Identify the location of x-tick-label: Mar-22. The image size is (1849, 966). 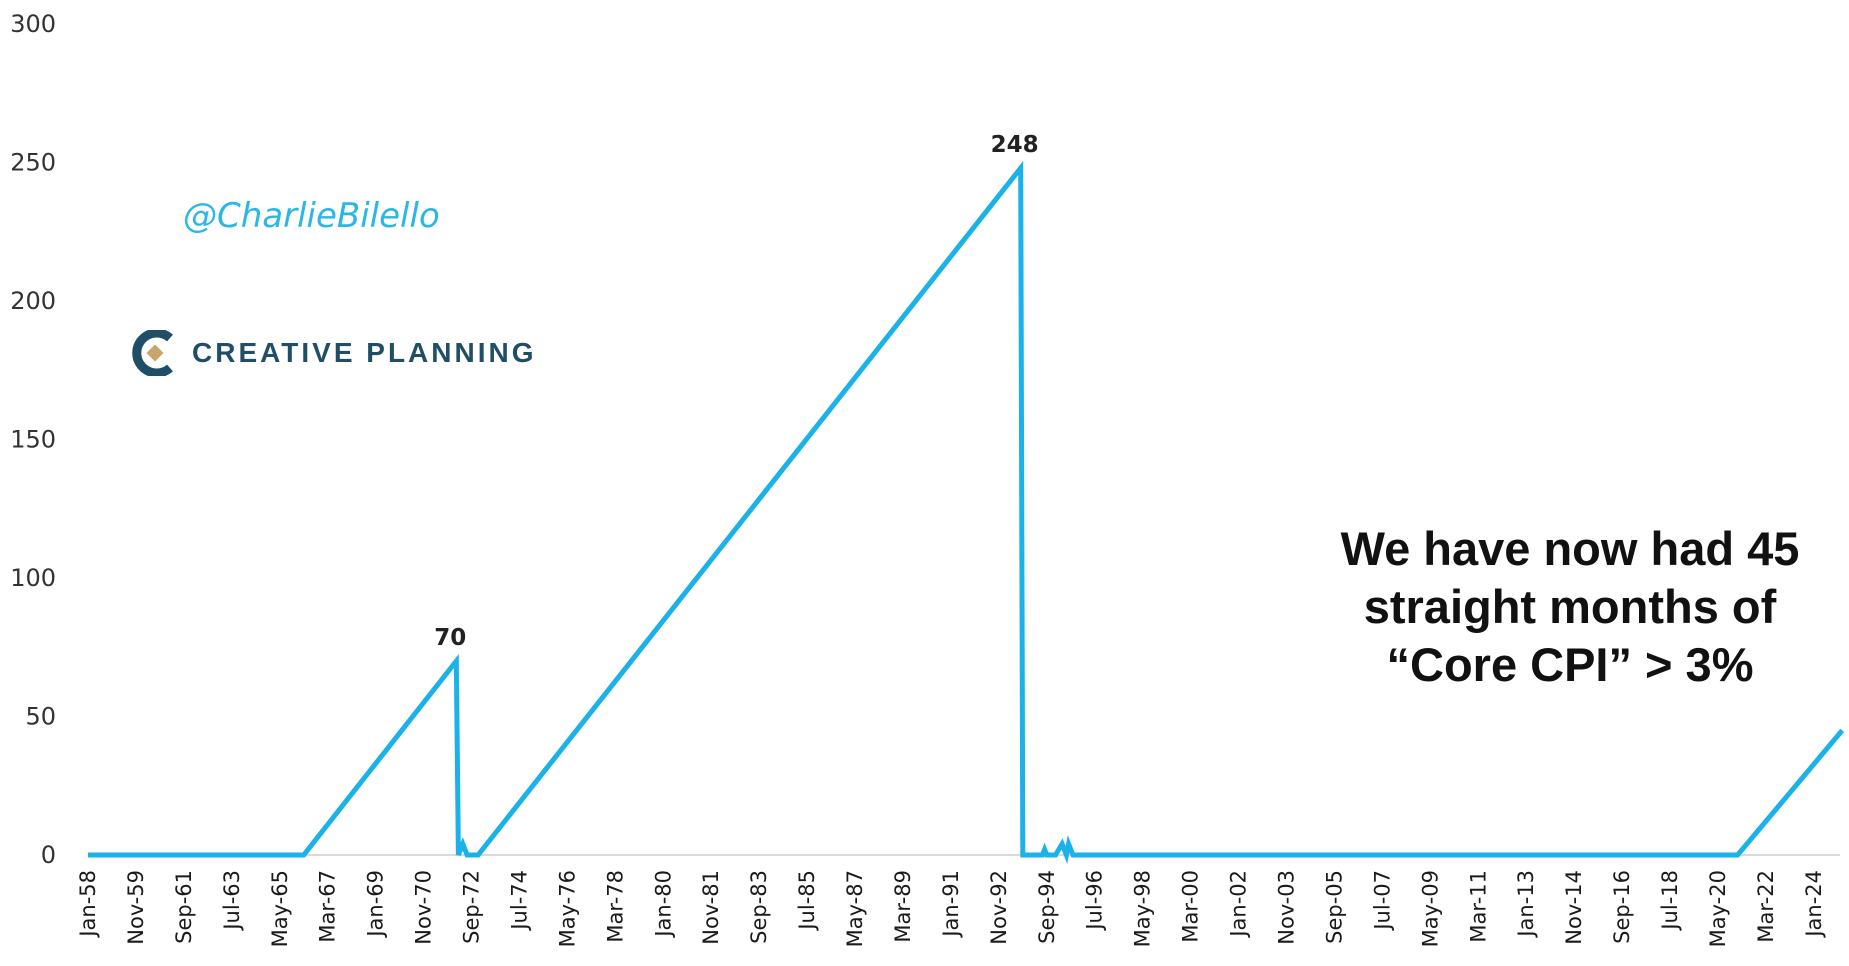
(1766, 906).